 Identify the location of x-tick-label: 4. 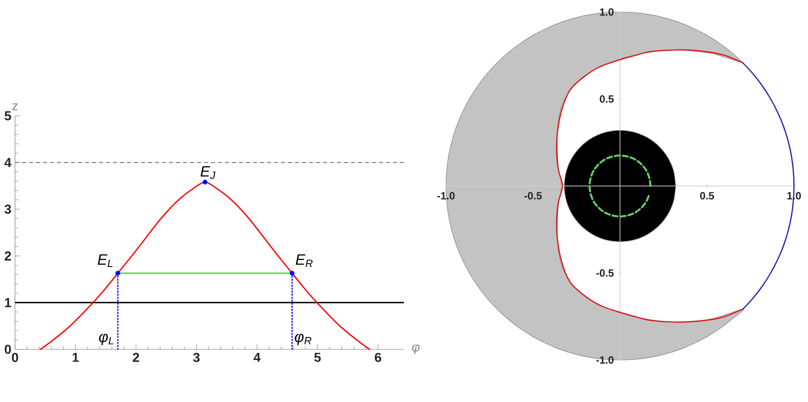
(257, 357).